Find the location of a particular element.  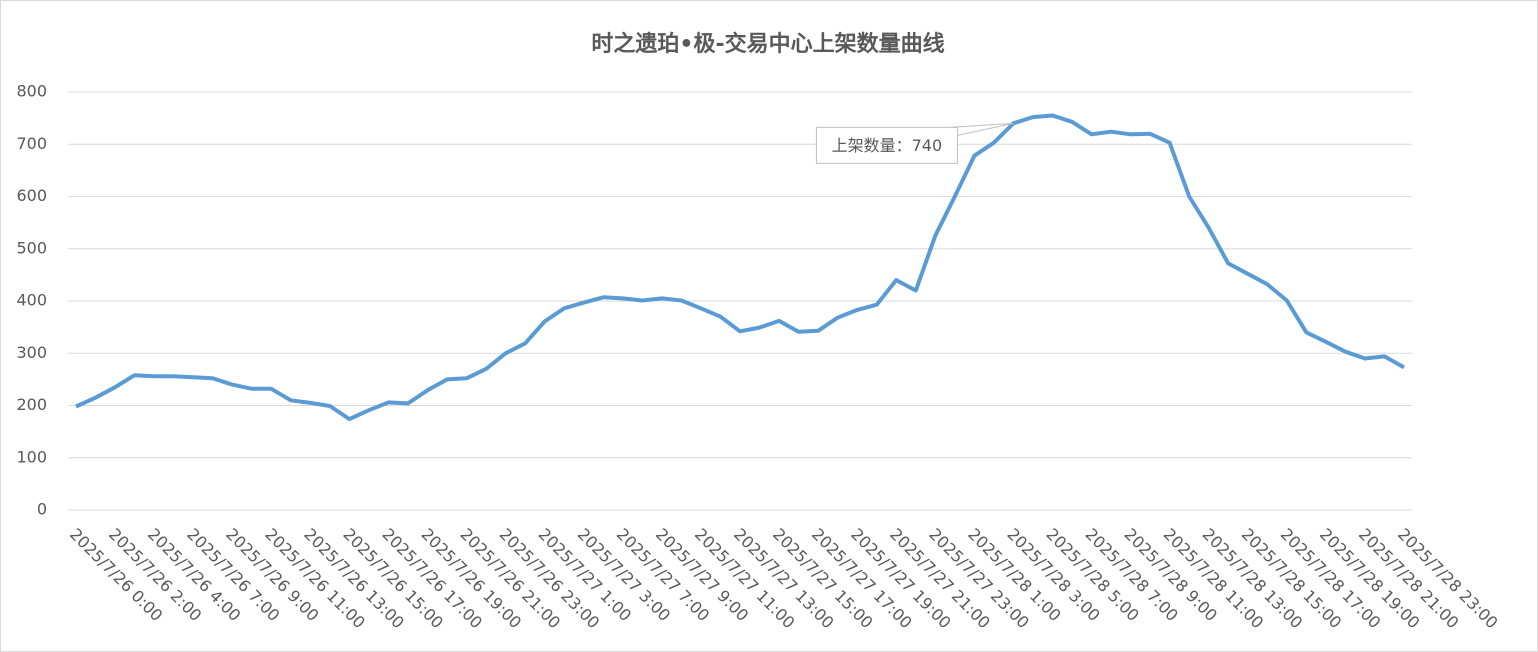

data-label: 上架数量：740 is located at coordinates (887, 145).